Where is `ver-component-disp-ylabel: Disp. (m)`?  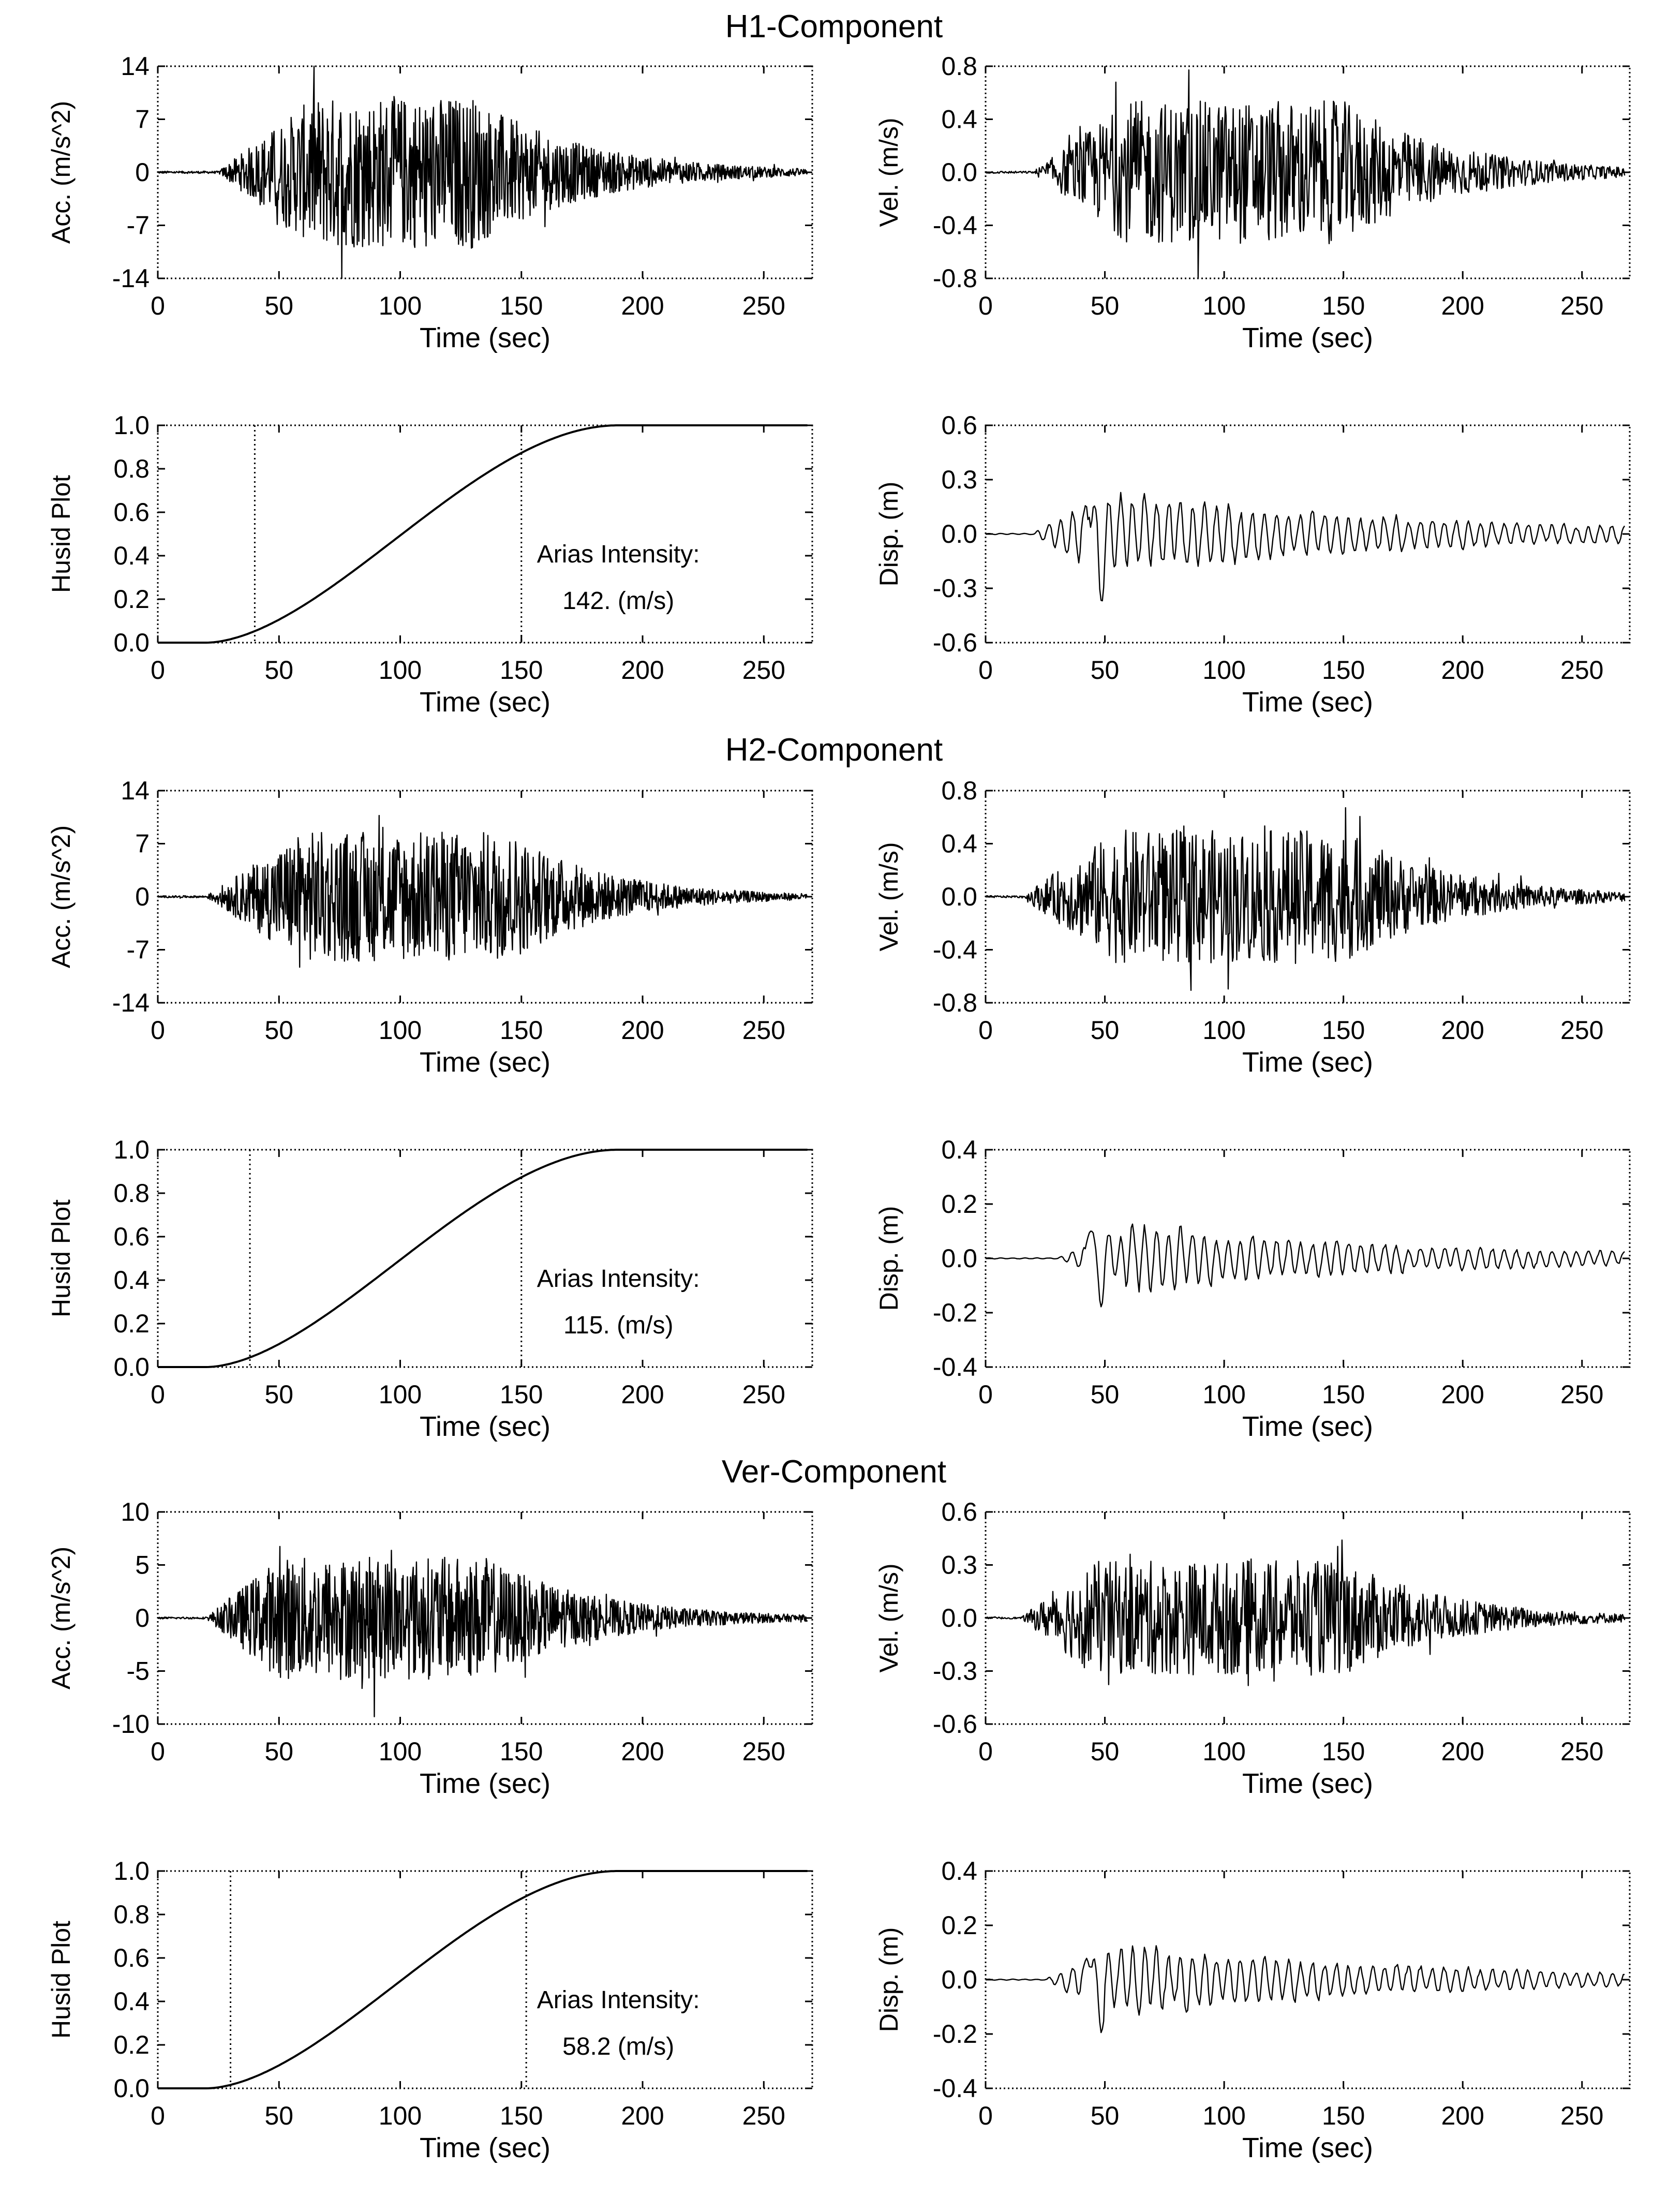 ver-component-disp-ylabel: Disp. (m) is located at coordinates (888, 1979).